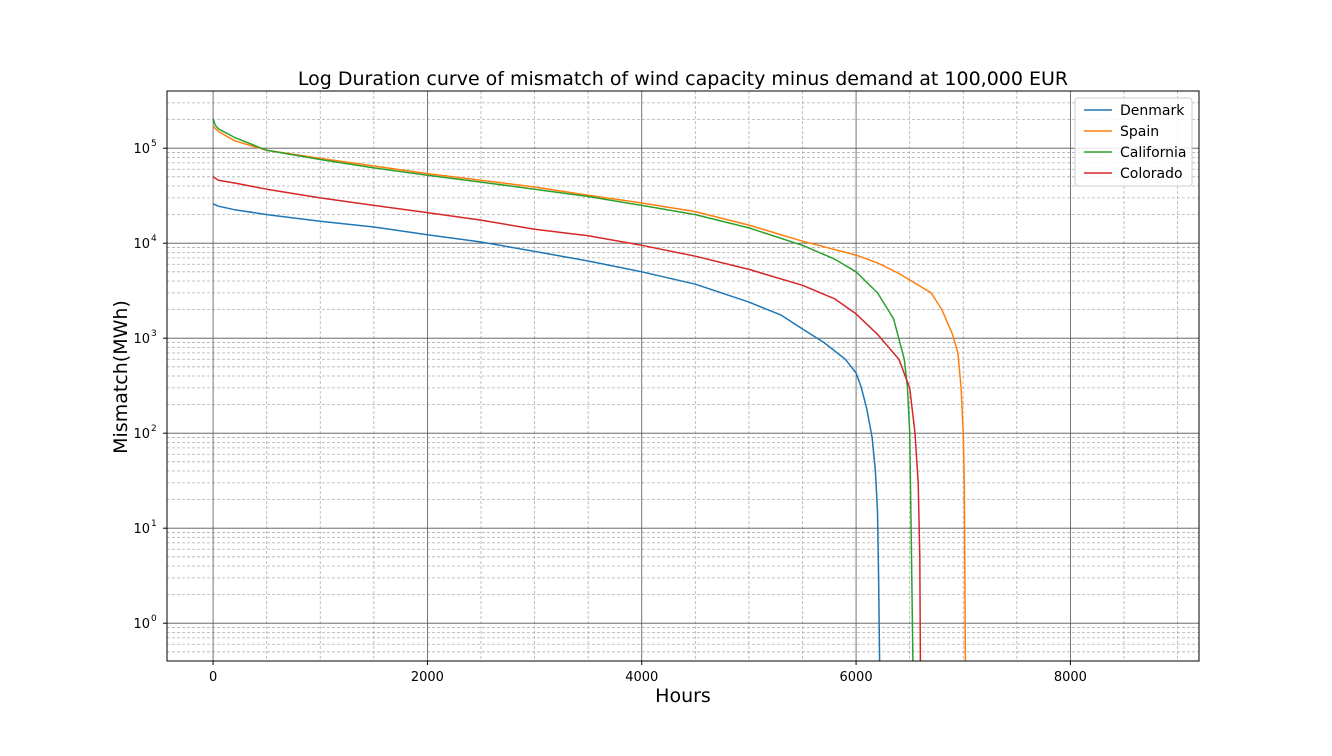  Describe the element at coordinates (154, 144) in the screenshot. I see `y-tick-exponent: 5` at that location.